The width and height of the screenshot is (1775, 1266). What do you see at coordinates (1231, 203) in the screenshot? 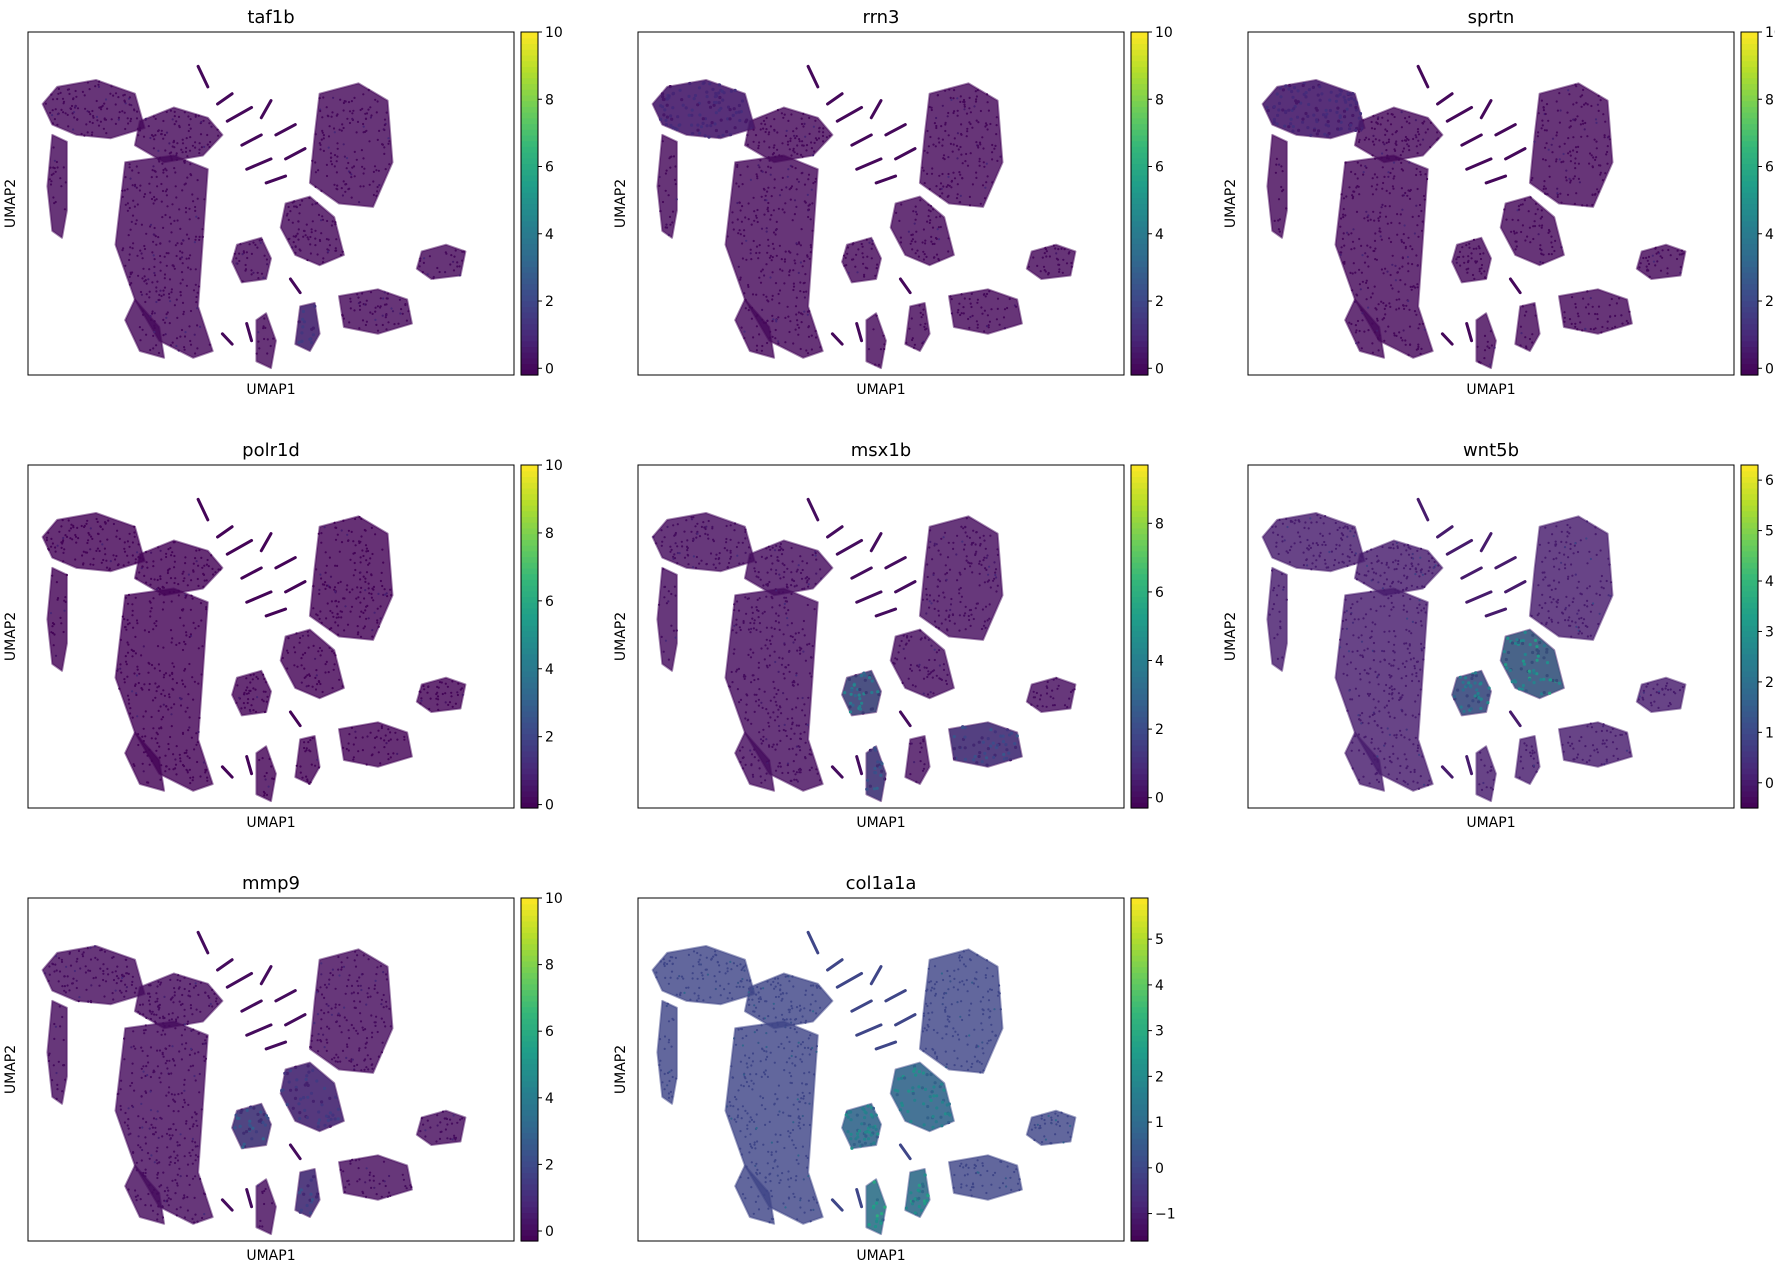
I see `y-axis-label: UMAP2` at bounding box center [1231, 203].